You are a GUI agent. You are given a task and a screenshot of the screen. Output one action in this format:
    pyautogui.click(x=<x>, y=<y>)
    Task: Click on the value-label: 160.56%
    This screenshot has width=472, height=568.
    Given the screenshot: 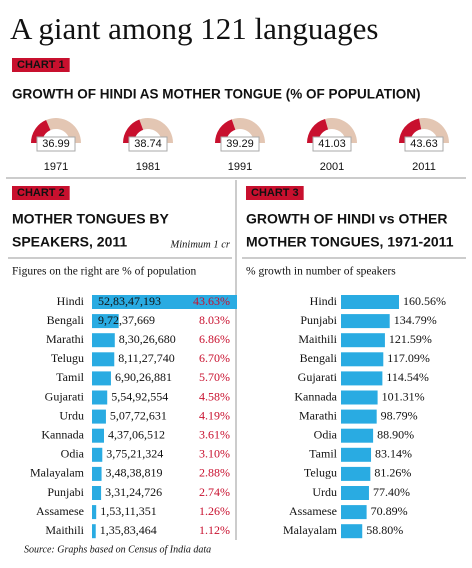 What is the action you would take?
    pyautogui.click(x=424, y=301)
    